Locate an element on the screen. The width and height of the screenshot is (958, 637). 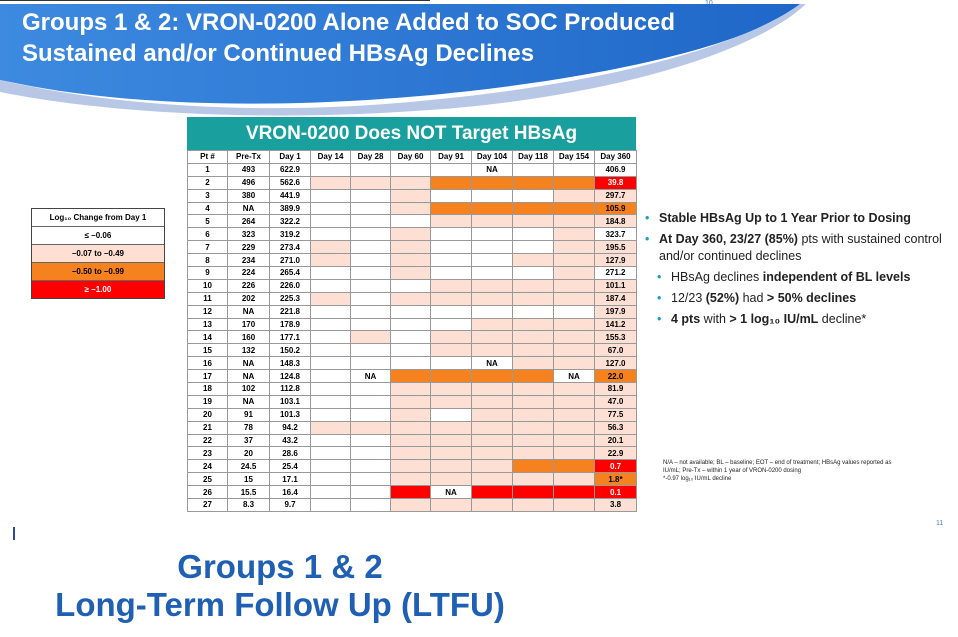
table-cell-day360: 1.8* is located at coordinates (615, 479).